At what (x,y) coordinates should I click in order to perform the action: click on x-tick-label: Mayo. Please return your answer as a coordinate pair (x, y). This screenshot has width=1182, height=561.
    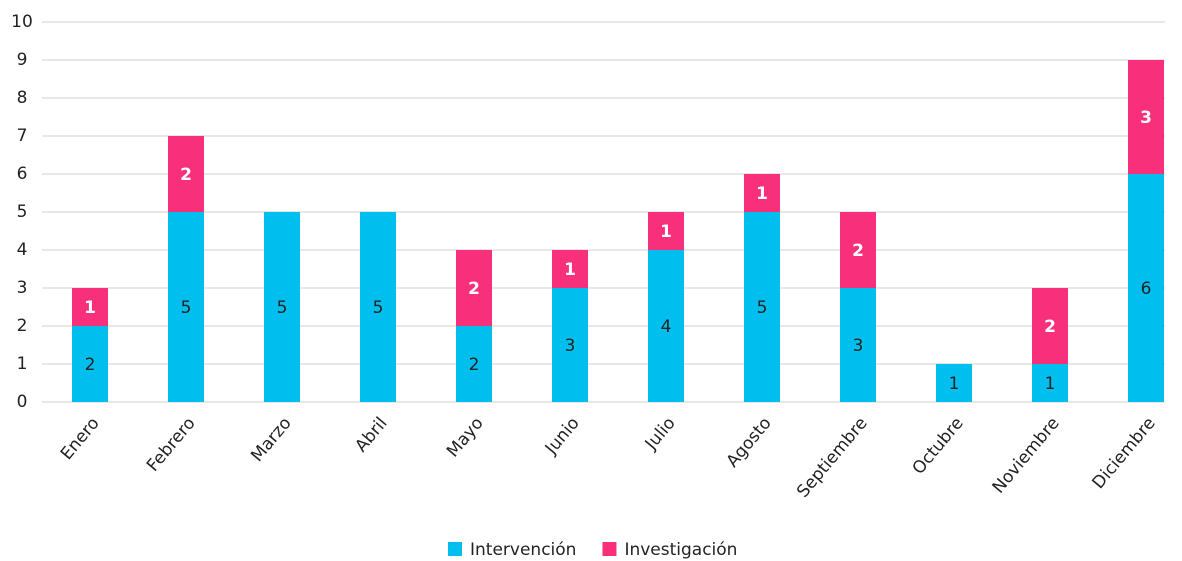
    Looking at the image, I should click on (465, 438).